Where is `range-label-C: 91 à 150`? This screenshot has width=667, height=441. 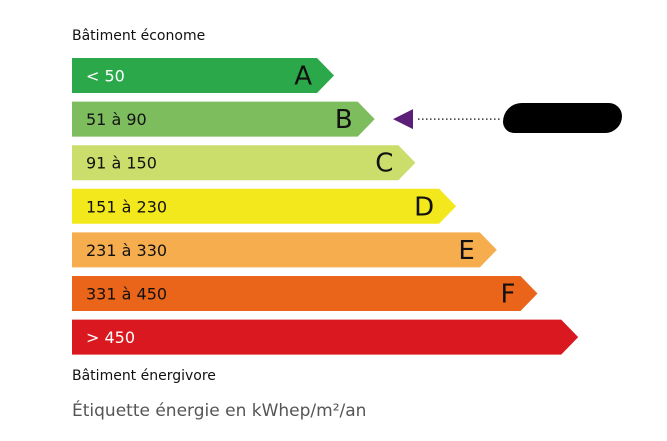 range-label-C: 91 à 150 is located at coordinates (121, 163).